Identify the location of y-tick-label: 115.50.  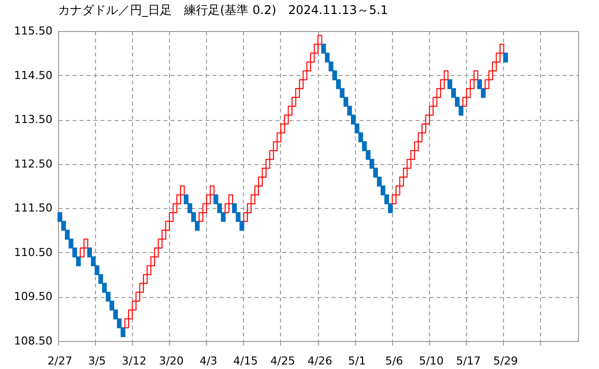
(33, 31).